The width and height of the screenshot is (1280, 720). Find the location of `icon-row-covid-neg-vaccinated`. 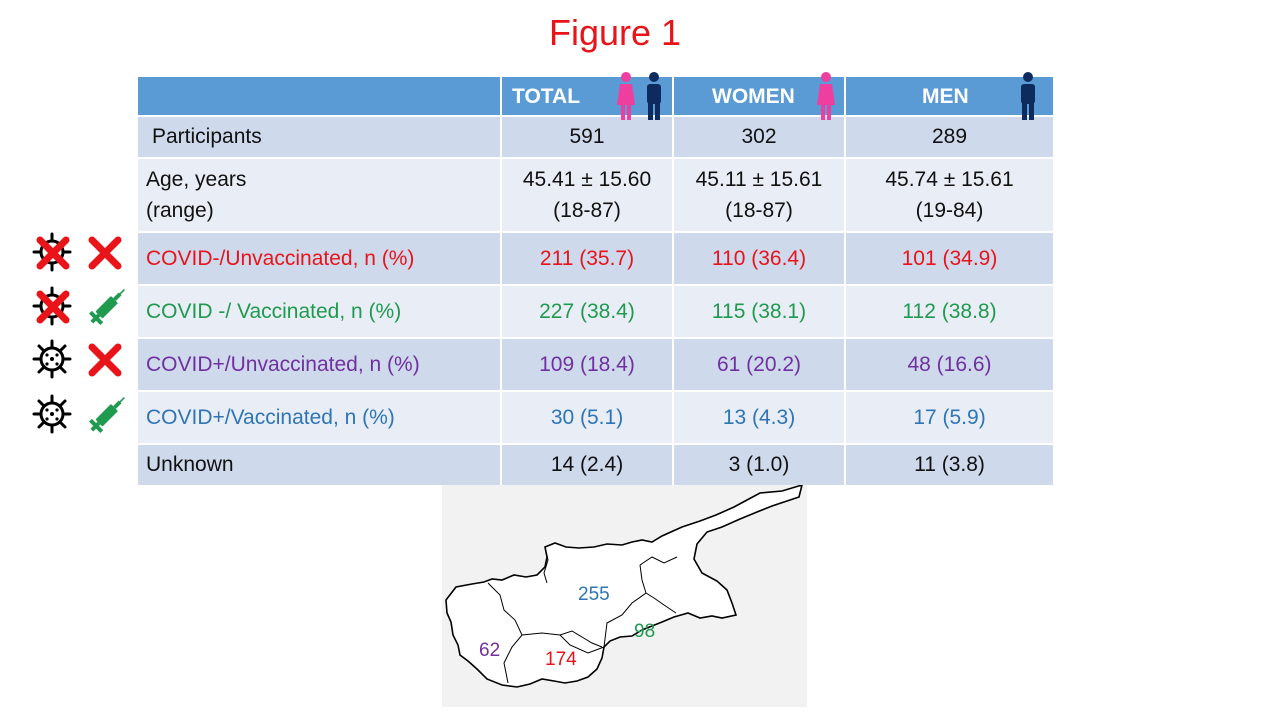

icon-row-covid-neg-vaccinated is located at coordinates (82, 309).